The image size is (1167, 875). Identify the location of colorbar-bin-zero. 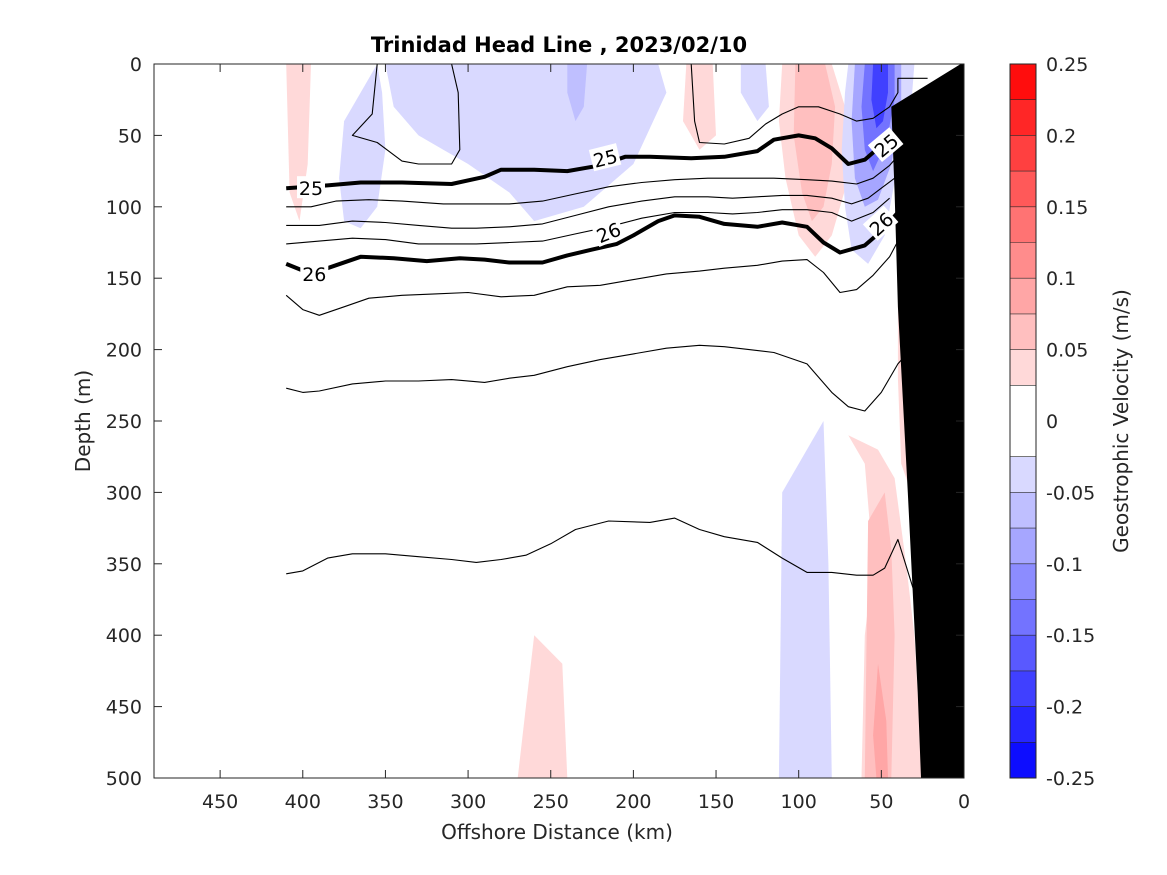
(1023, 421).